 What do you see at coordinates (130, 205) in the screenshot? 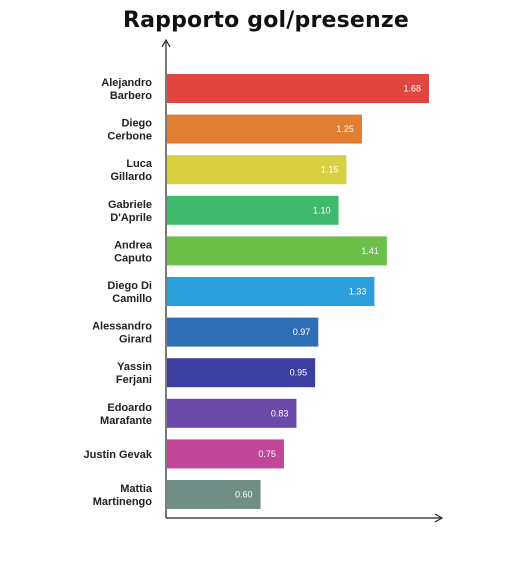
I see `category-label-line: Gabriele` at bounding box center [130, 205].